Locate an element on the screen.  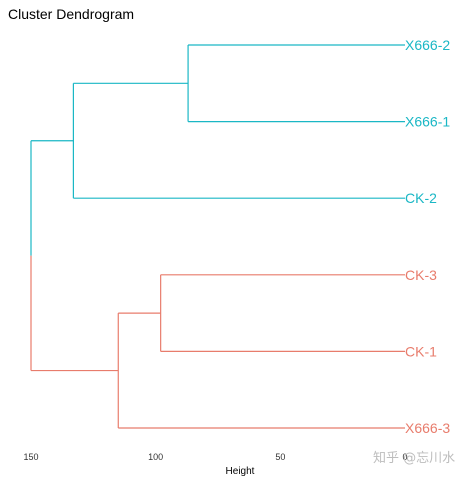
leaf-labels: X666-2 X666-1 CK-2 CK-3 CK-1 X666-3 is located at coordinates (427, 236).